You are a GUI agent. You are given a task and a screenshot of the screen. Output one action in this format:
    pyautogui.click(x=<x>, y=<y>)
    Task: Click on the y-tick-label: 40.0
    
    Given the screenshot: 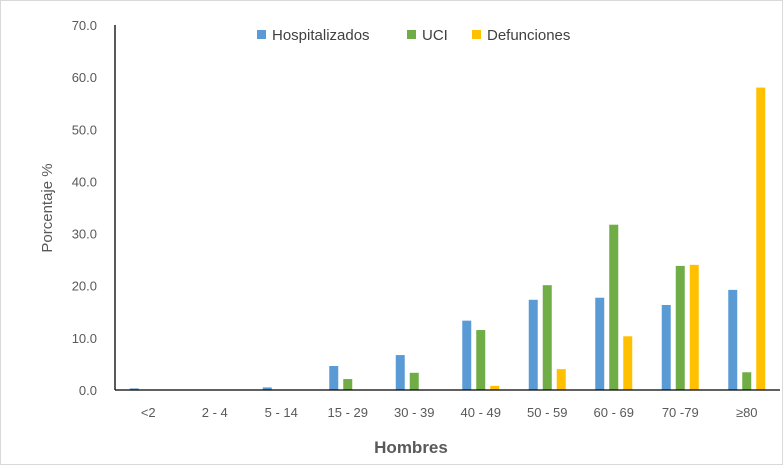 What is the action you would take?
    pyautogui.click(x=84, y=181)
    